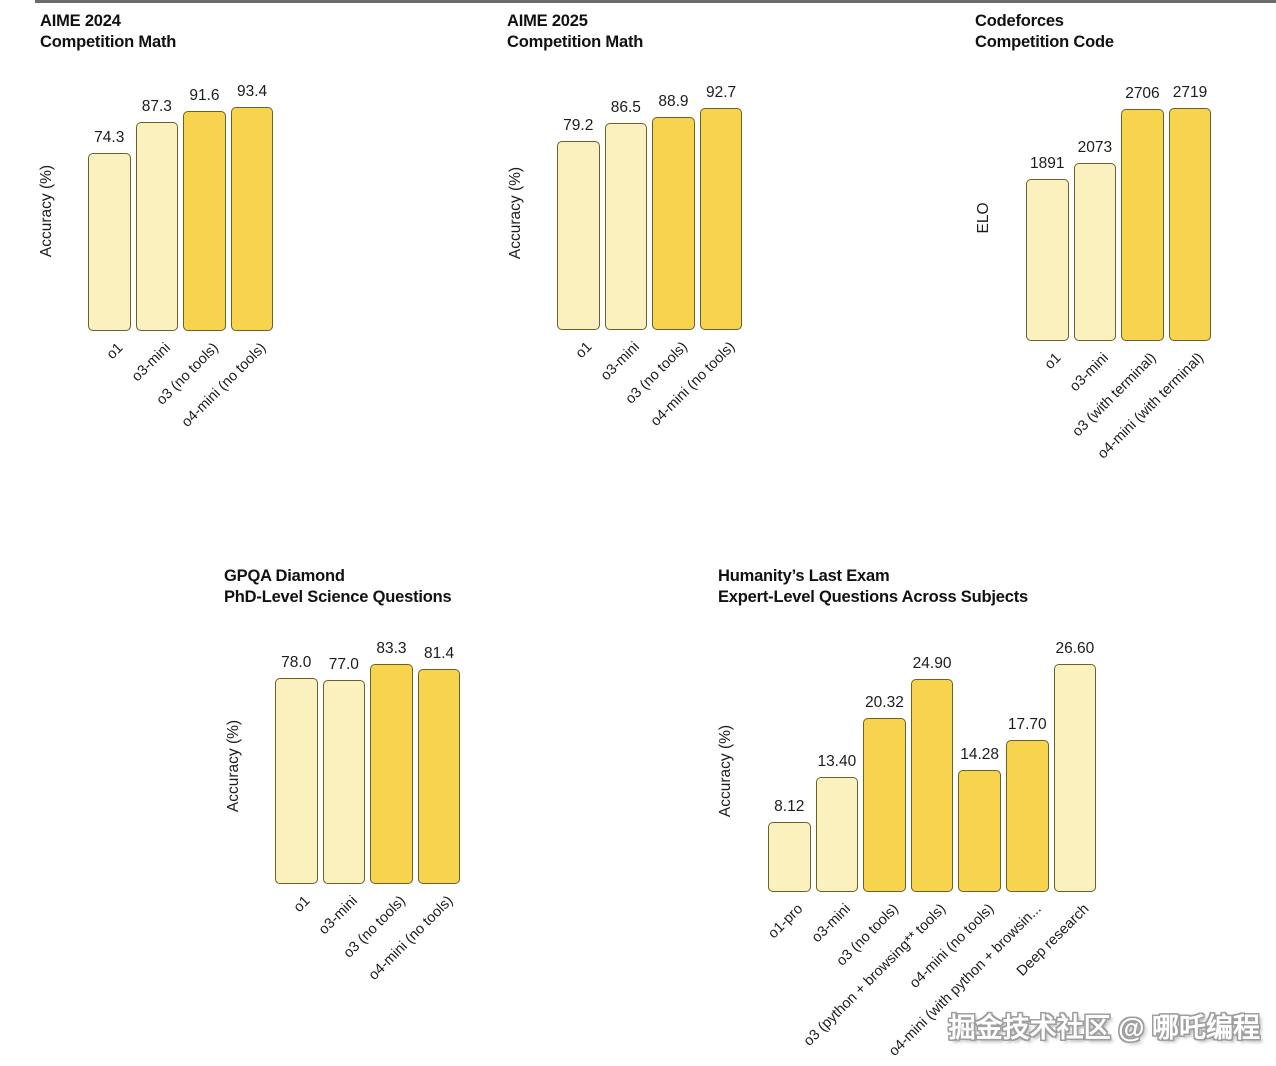 This screenshot has height=1066, width=1276. I want to click on bar-value-label: 1891, so click(1047, 163).